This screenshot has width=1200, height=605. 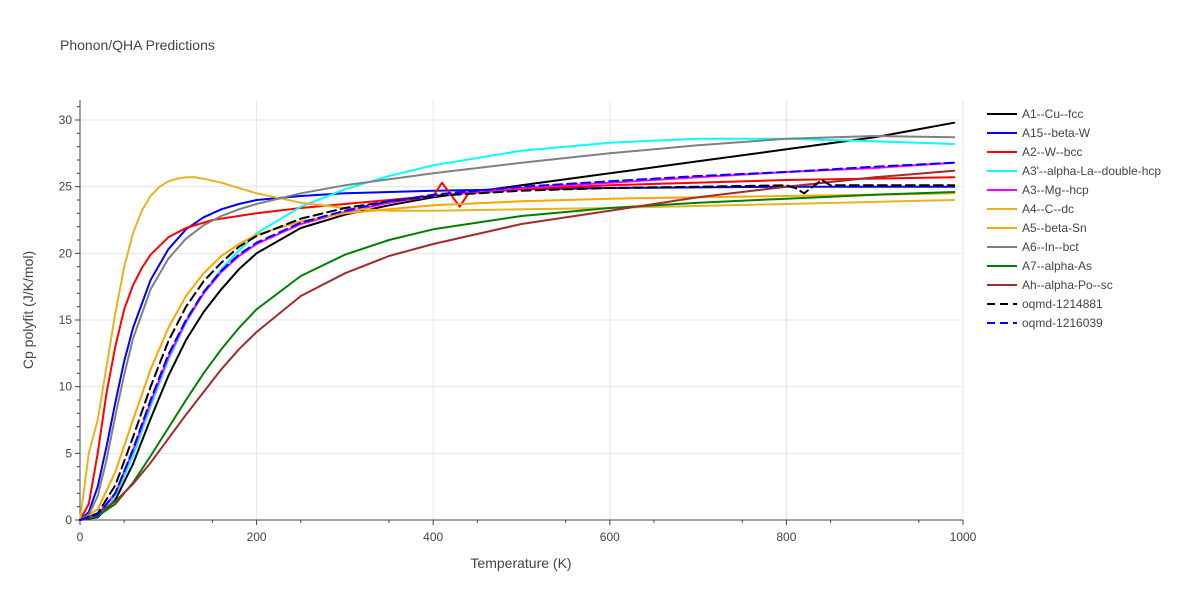 What do you see at coordinates (1052, 114) in the screenshot?
I see `legend-label: A1--Cu--fcc` at bounding box center [1052, 114].